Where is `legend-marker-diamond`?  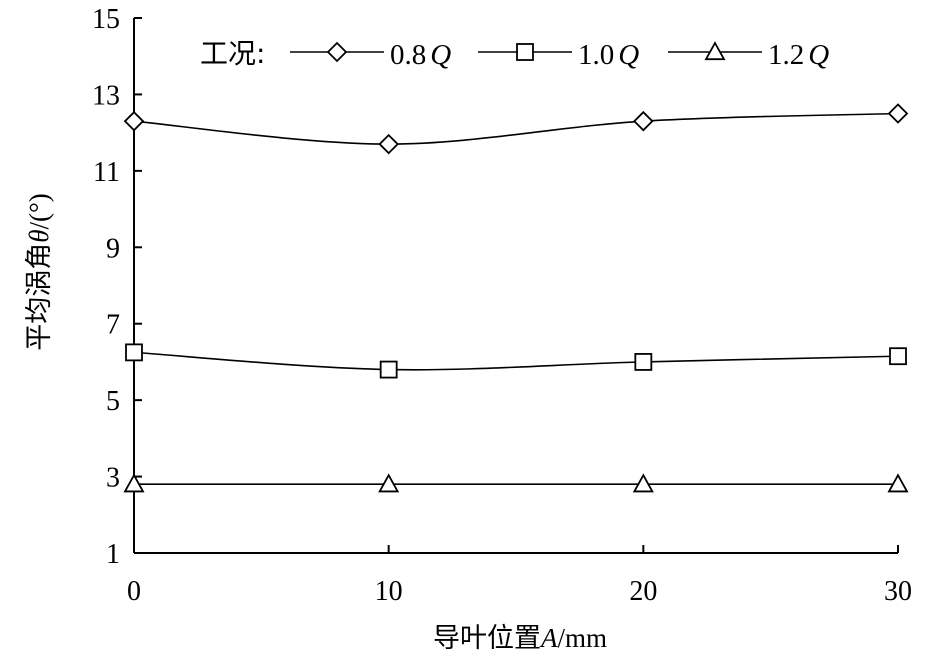
legend-marker-diamond is located at coordinates (337, 52).